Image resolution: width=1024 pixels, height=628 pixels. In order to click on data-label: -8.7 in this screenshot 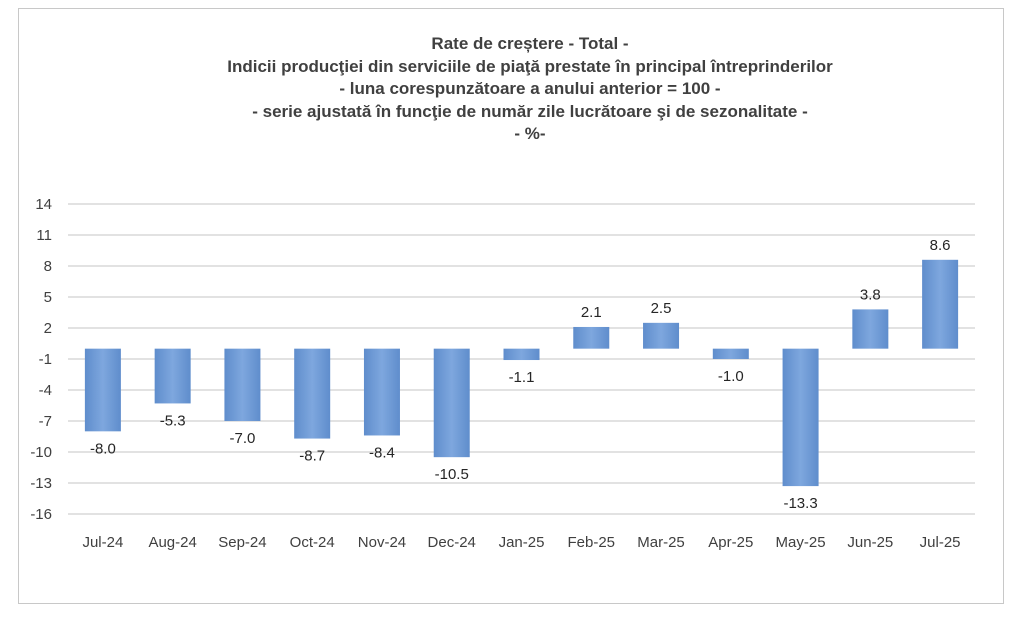, I will do `click(312, 456)`.